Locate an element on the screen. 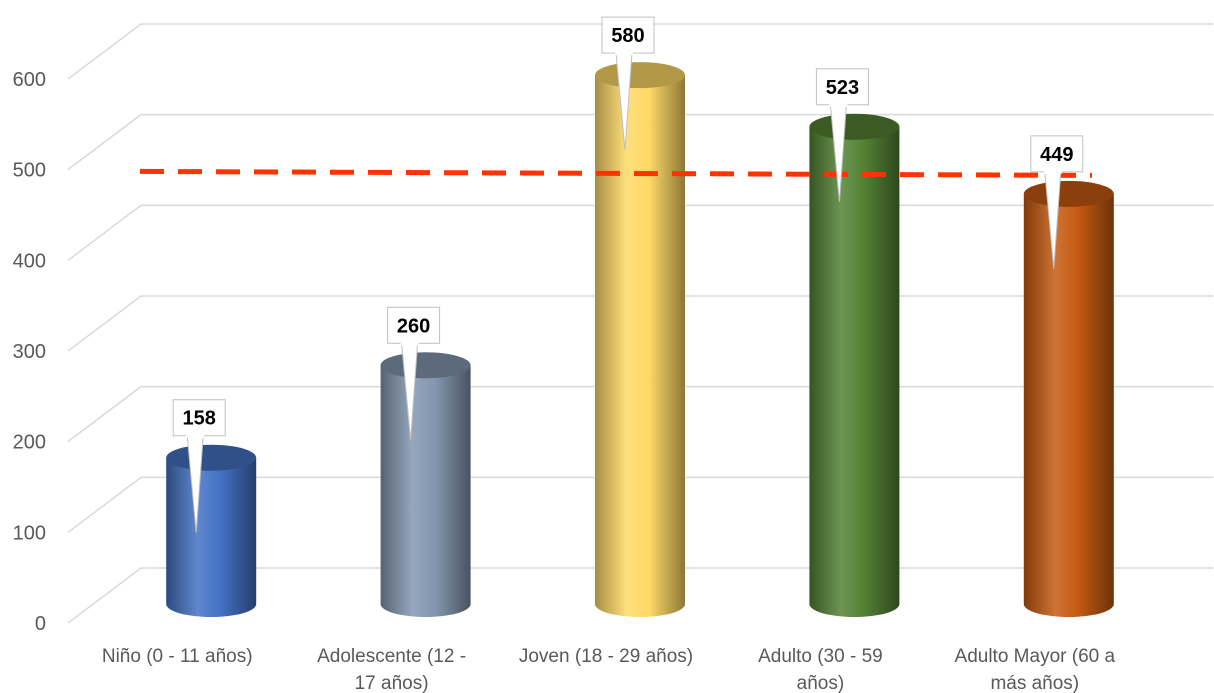  x-tick-label: Joven (18 - 29 años) is located at coordinates (606, 656).